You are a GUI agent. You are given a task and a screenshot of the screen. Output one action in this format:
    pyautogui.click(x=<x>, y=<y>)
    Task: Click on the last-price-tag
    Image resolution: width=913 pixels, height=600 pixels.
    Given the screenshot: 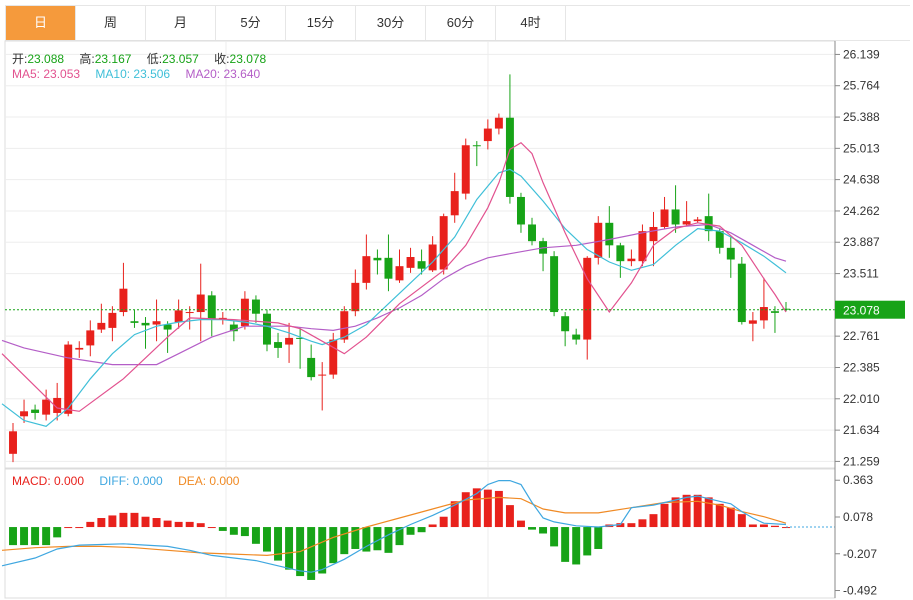 What is the action you would take?
    pyautogui.click(x=870, y=309)
    